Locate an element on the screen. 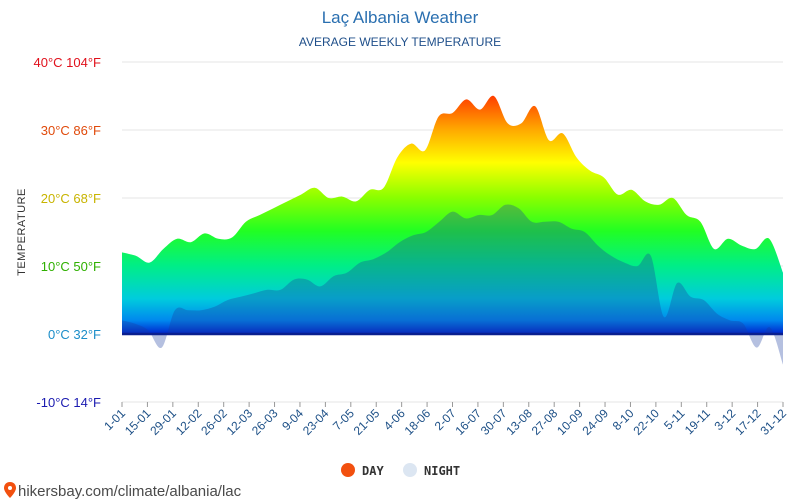 Image resolution: width=800 pixels, height=500 pixels. credit-link: hikersbay.com/climate/albania/lac is located at coordinates (130, 491).